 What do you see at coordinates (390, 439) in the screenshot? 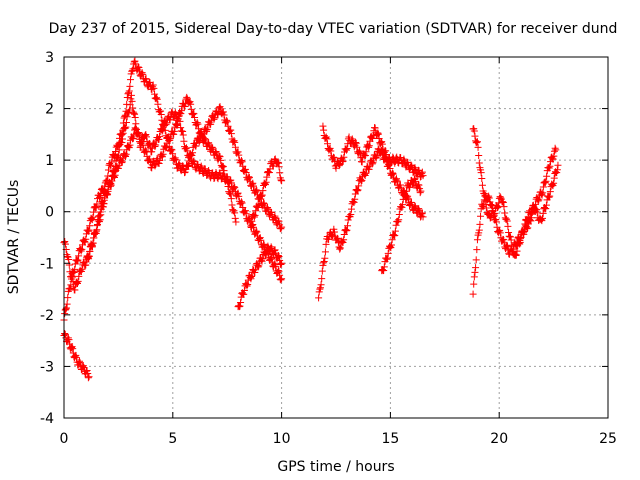
I see `x-tick-label: 15` at bounding box center [390, 439].